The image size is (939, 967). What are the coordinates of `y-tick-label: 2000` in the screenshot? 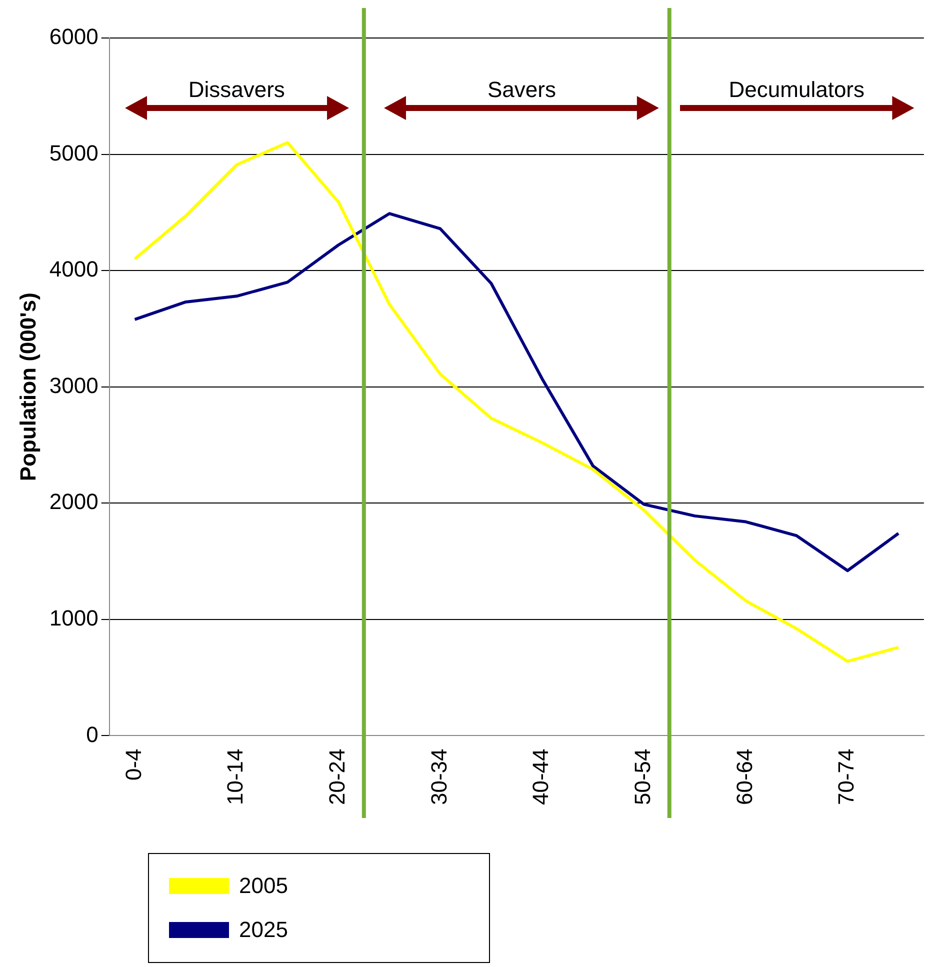 It's located at (73, 501).